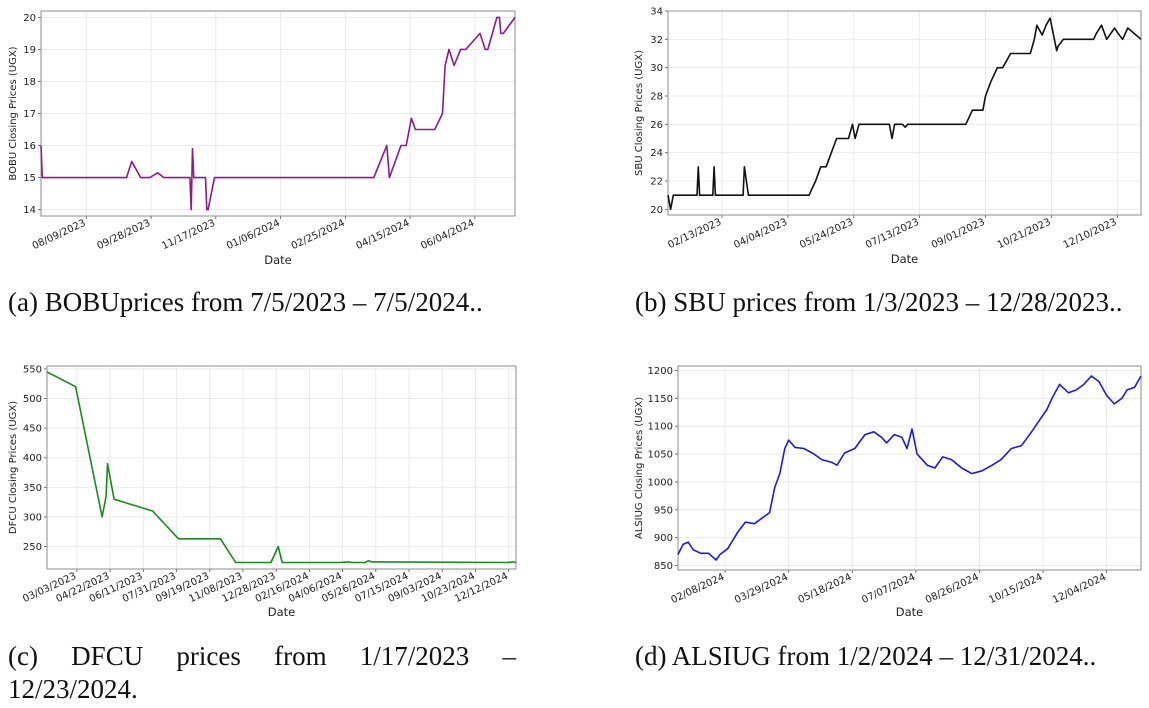 The image size is (1149, 708). I want to click on x-tick-label: 05/18/2024, so click(825, 589).